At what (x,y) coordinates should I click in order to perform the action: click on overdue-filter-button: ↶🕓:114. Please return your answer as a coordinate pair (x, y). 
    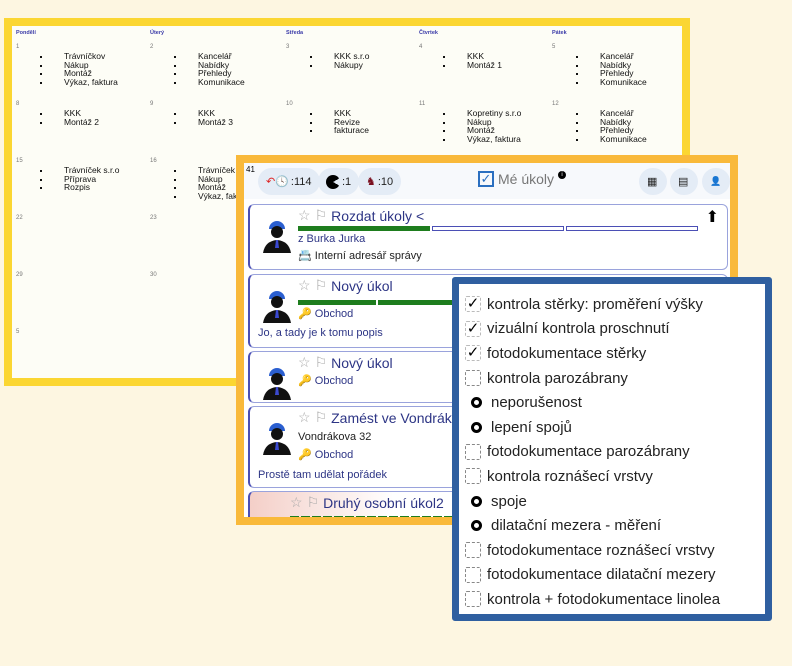
    Looking at the image, I should click on (289, 181).